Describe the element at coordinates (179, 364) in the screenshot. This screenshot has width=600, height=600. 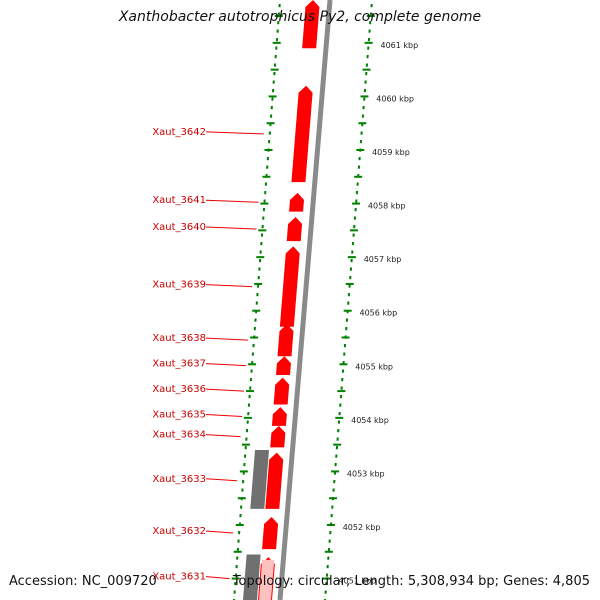
I see `gene-label: Xaut_3637` at that location.